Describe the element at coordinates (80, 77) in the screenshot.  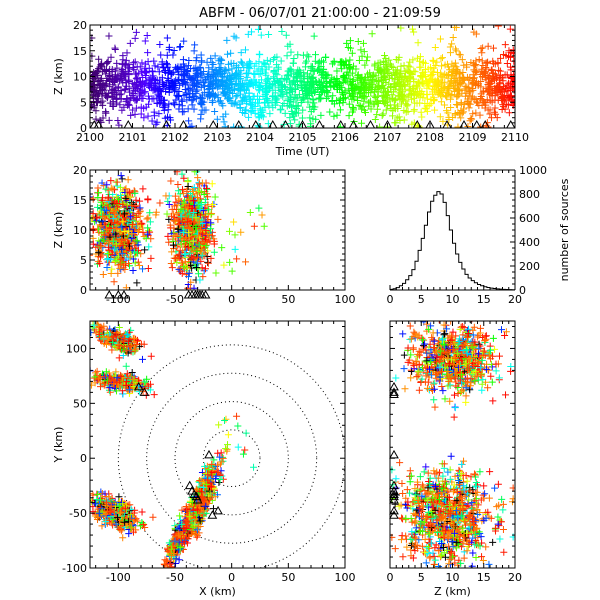
I see `y-tick-label: 10` at that location.